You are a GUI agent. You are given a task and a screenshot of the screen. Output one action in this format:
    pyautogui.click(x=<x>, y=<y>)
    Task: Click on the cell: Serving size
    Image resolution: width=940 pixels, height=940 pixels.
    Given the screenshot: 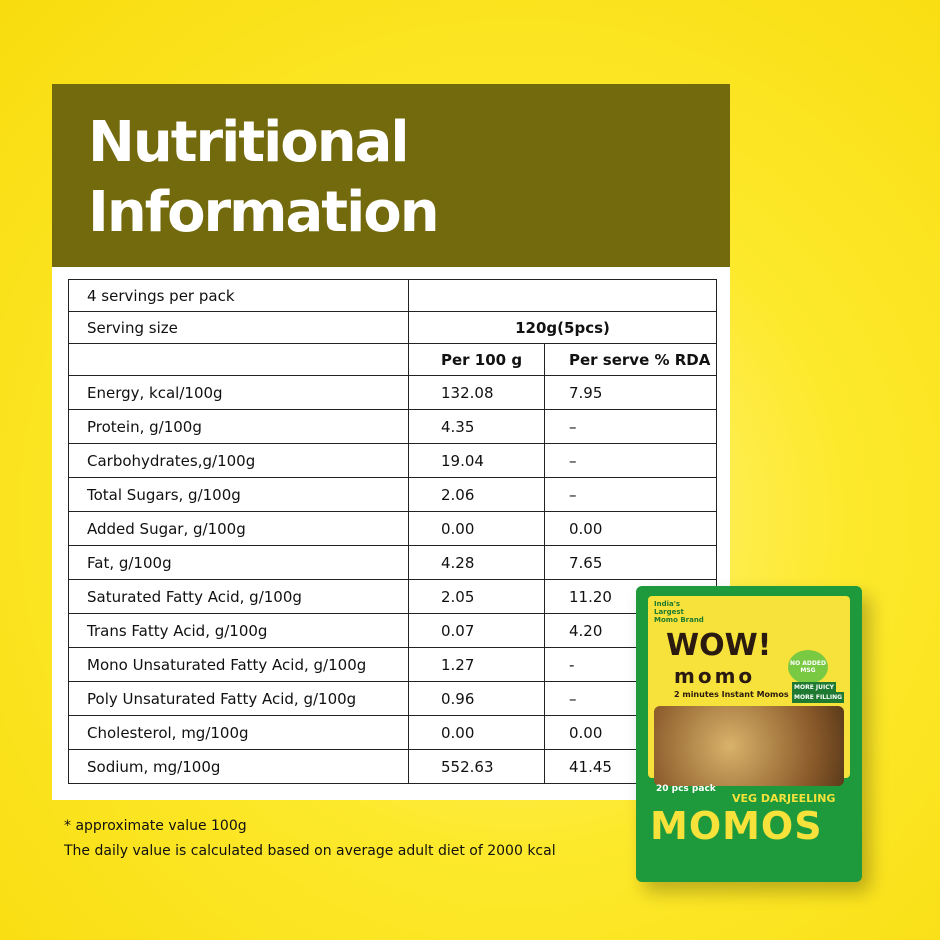 What is the action you would take?
    pyautogui.click(x=238, y=327)
    